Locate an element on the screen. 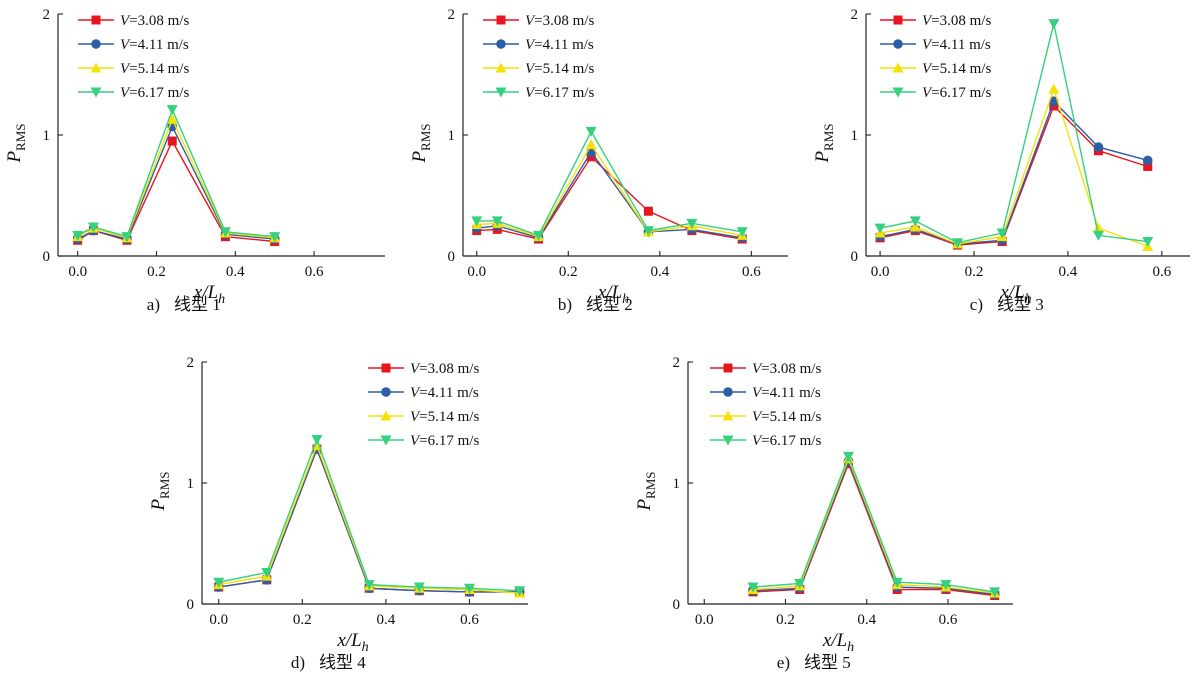 The width and height of the screenshot is (1200, 679). panel-caption-letter: d) is located at coordinates (298, 662).